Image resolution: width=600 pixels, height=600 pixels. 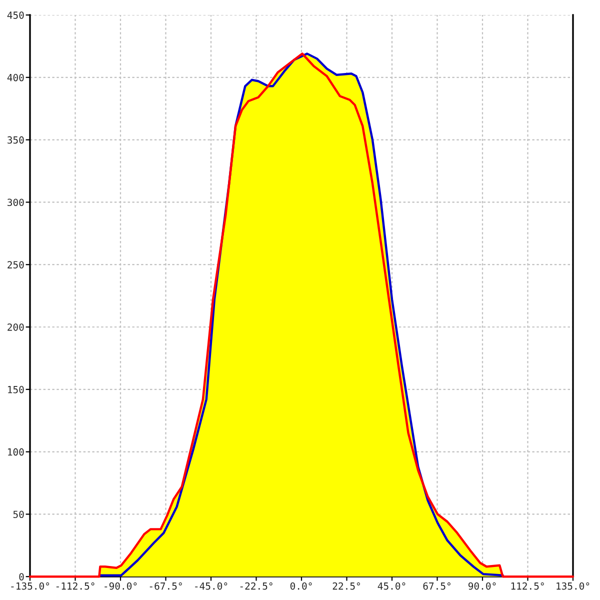 What do you see at coordinates (120, 586) in the screenshot?
I see `x-tick-label: -90.0°` at bounding box center [120, 586].